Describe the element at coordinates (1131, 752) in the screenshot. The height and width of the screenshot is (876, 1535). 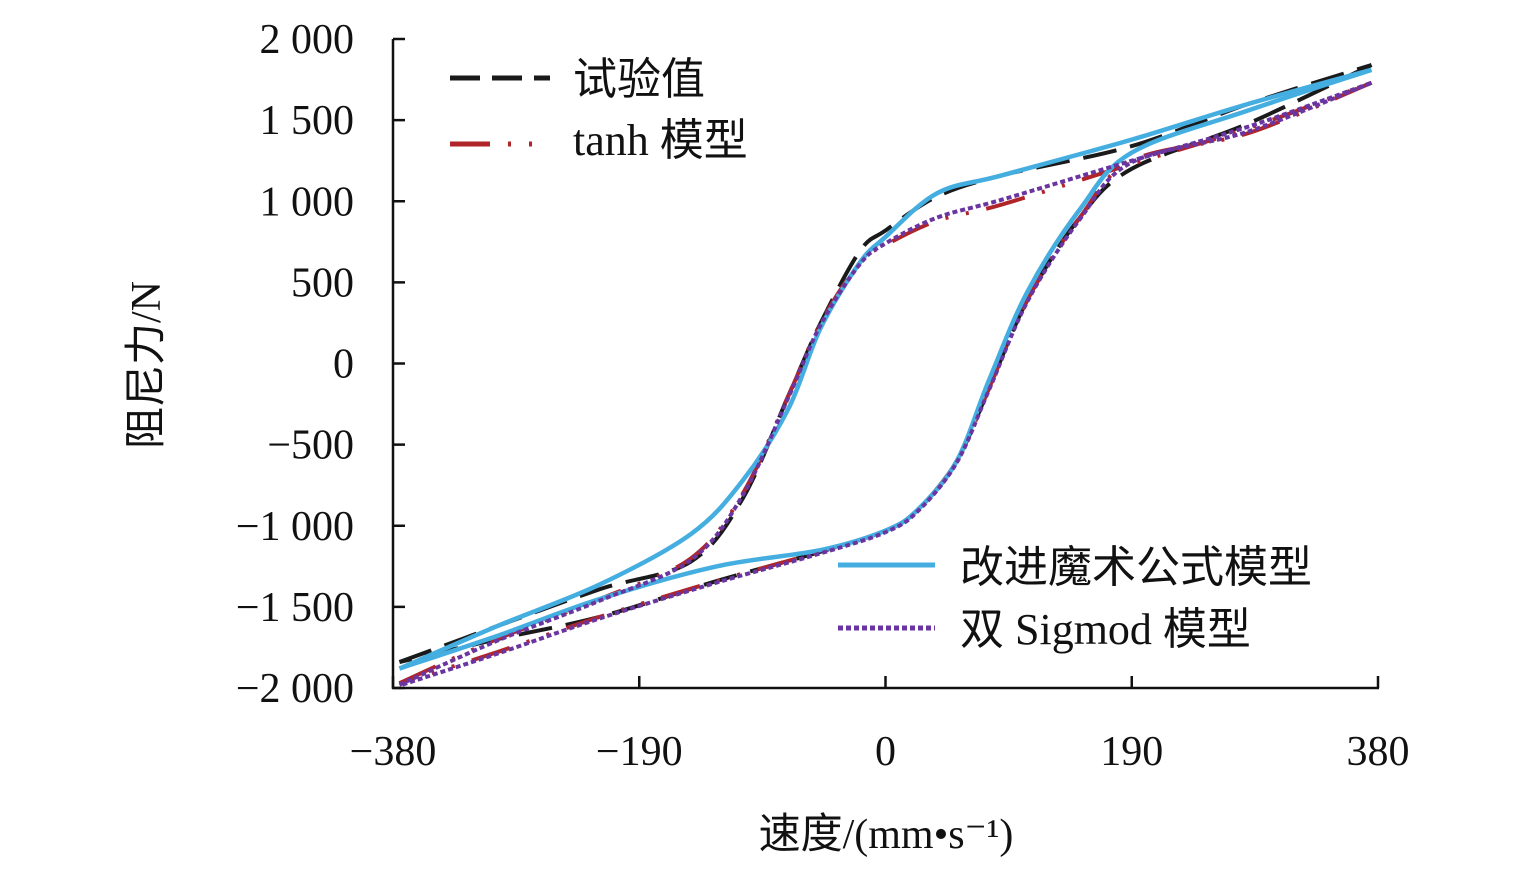
I see `x-tick-label: 190` at that location.